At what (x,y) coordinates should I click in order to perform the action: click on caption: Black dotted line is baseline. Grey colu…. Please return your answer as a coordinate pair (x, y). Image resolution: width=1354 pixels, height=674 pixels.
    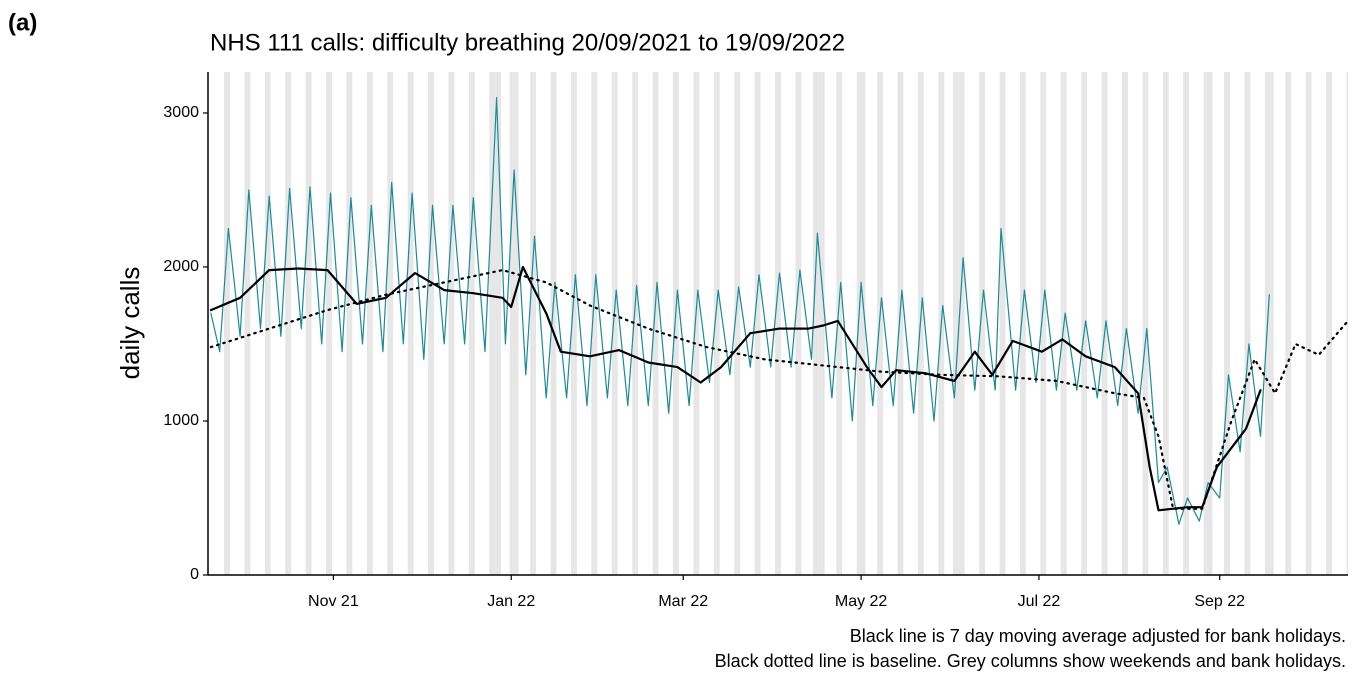
    Looking at the image, I should click on (1030, 661).